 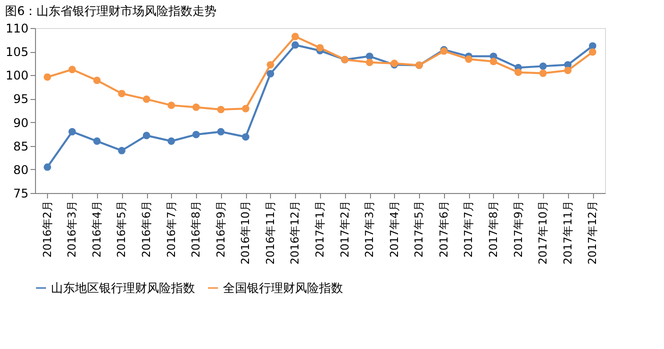 I want to click on x-tick-label: 2016年2月, so click(x=47, y=229).